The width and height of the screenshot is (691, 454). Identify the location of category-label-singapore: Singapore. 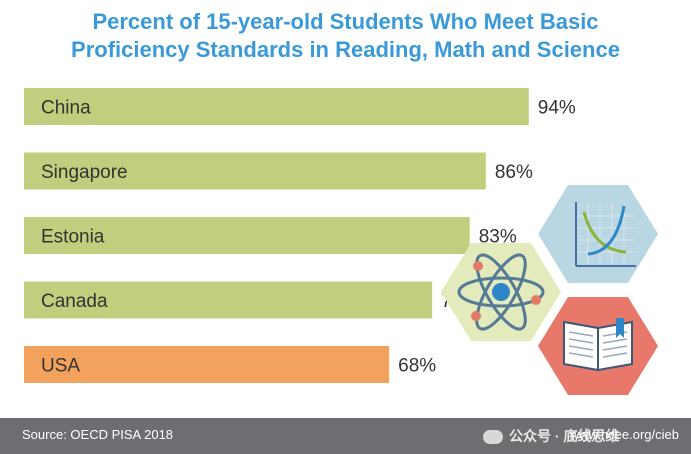
(84, 172).